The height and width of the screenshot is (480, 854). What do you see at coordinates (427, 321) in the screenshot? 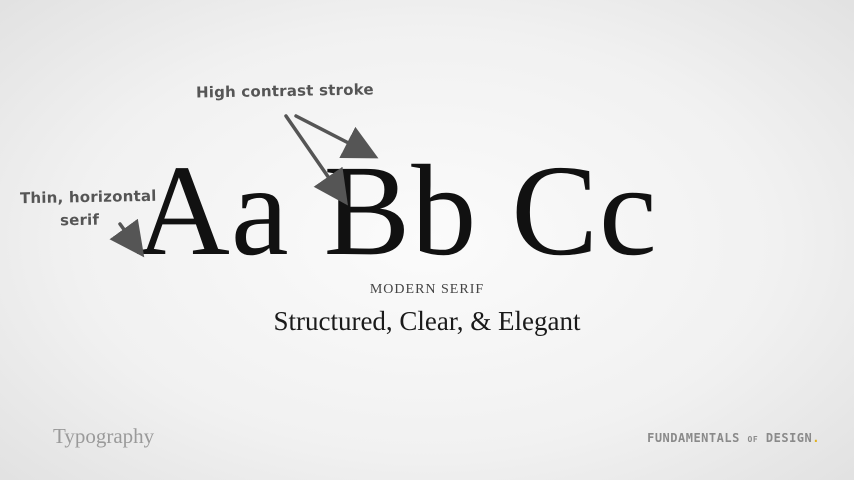
I see `style-tagline: Structured, Clear, & Elegant` at bounding box center [427, 321].